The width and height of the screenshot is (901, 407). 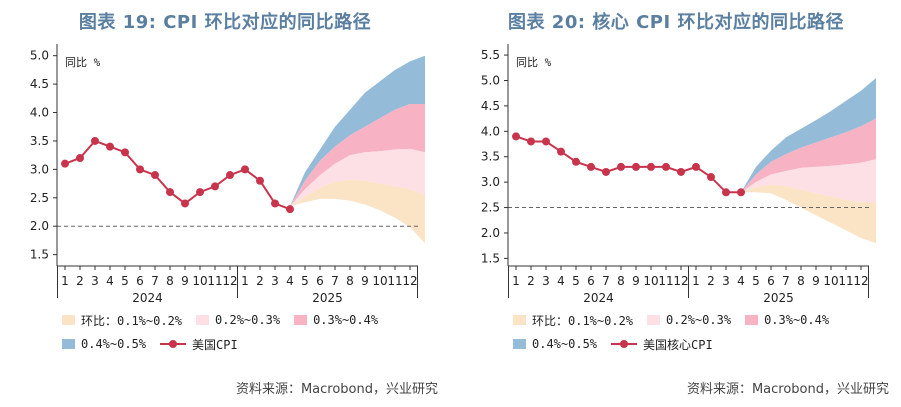 I want to click on x-tick-label: 5, so click(x=305, y=281).